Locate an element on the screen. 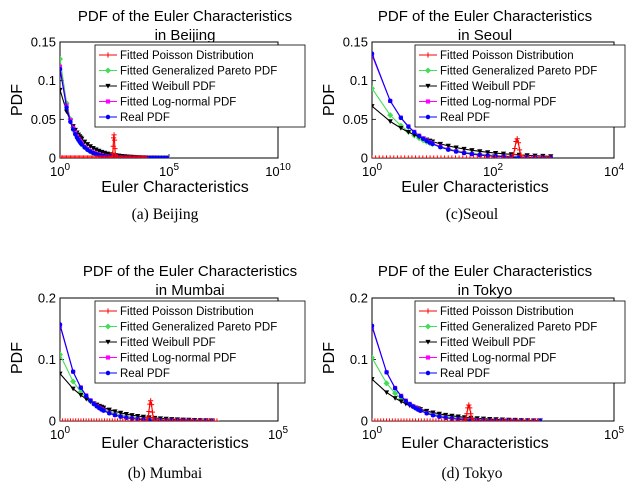 This screenshot has height=489, width=632. data-point-lognormal is located at coordinates (61, 66).